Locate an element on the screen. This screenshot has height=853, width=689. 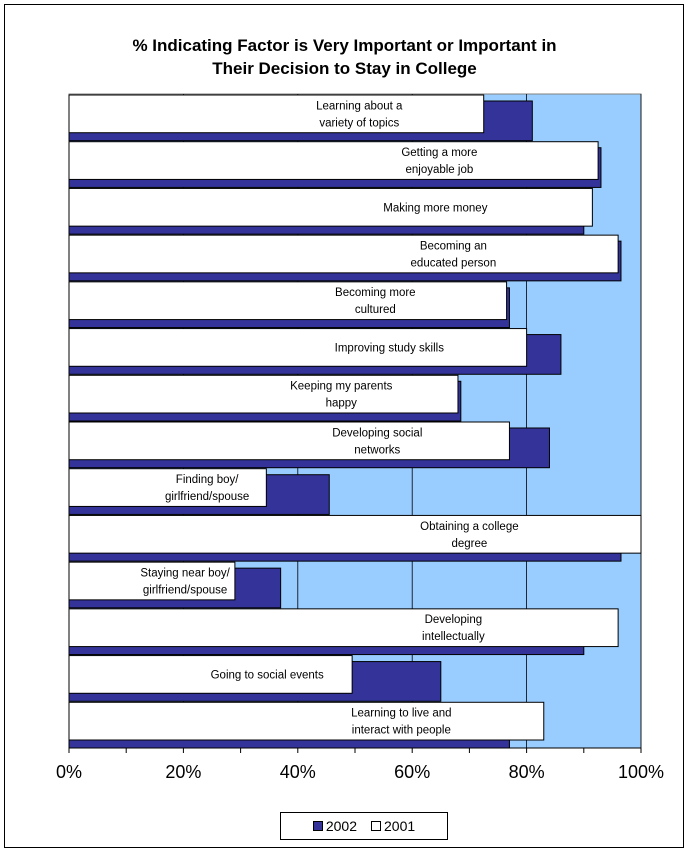
category-label: Finding boy/ is located at coordinates (207, 480).